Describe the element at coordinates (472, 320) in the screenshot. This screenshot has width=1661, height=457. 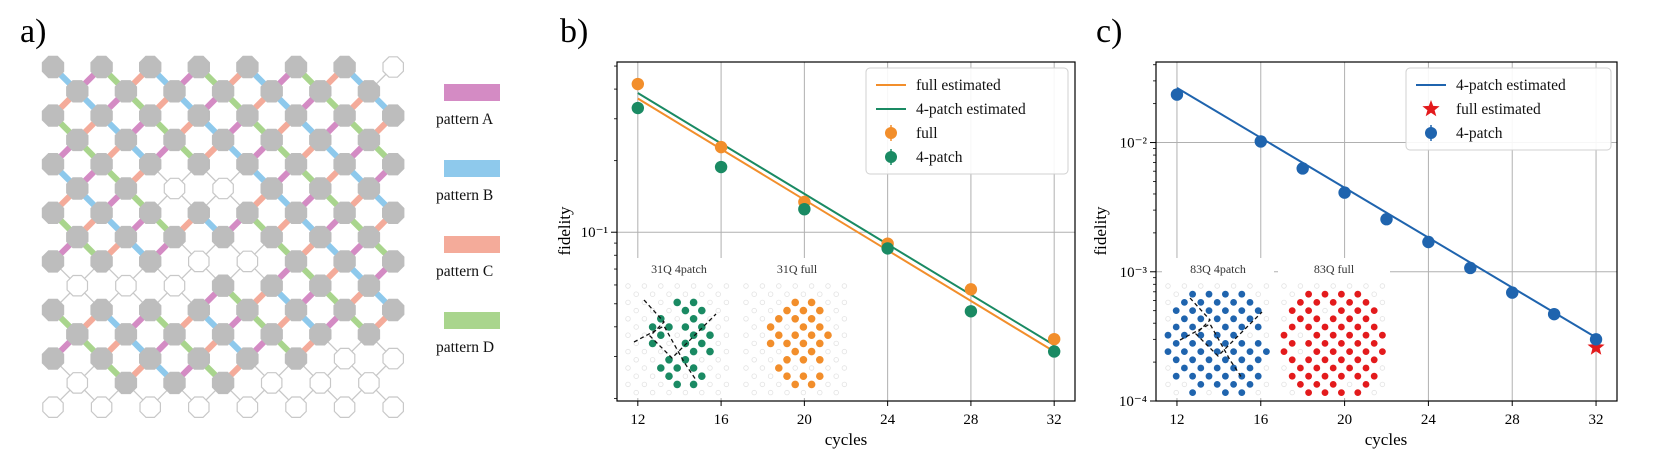
I see `pattern-d-swatch` at that location.